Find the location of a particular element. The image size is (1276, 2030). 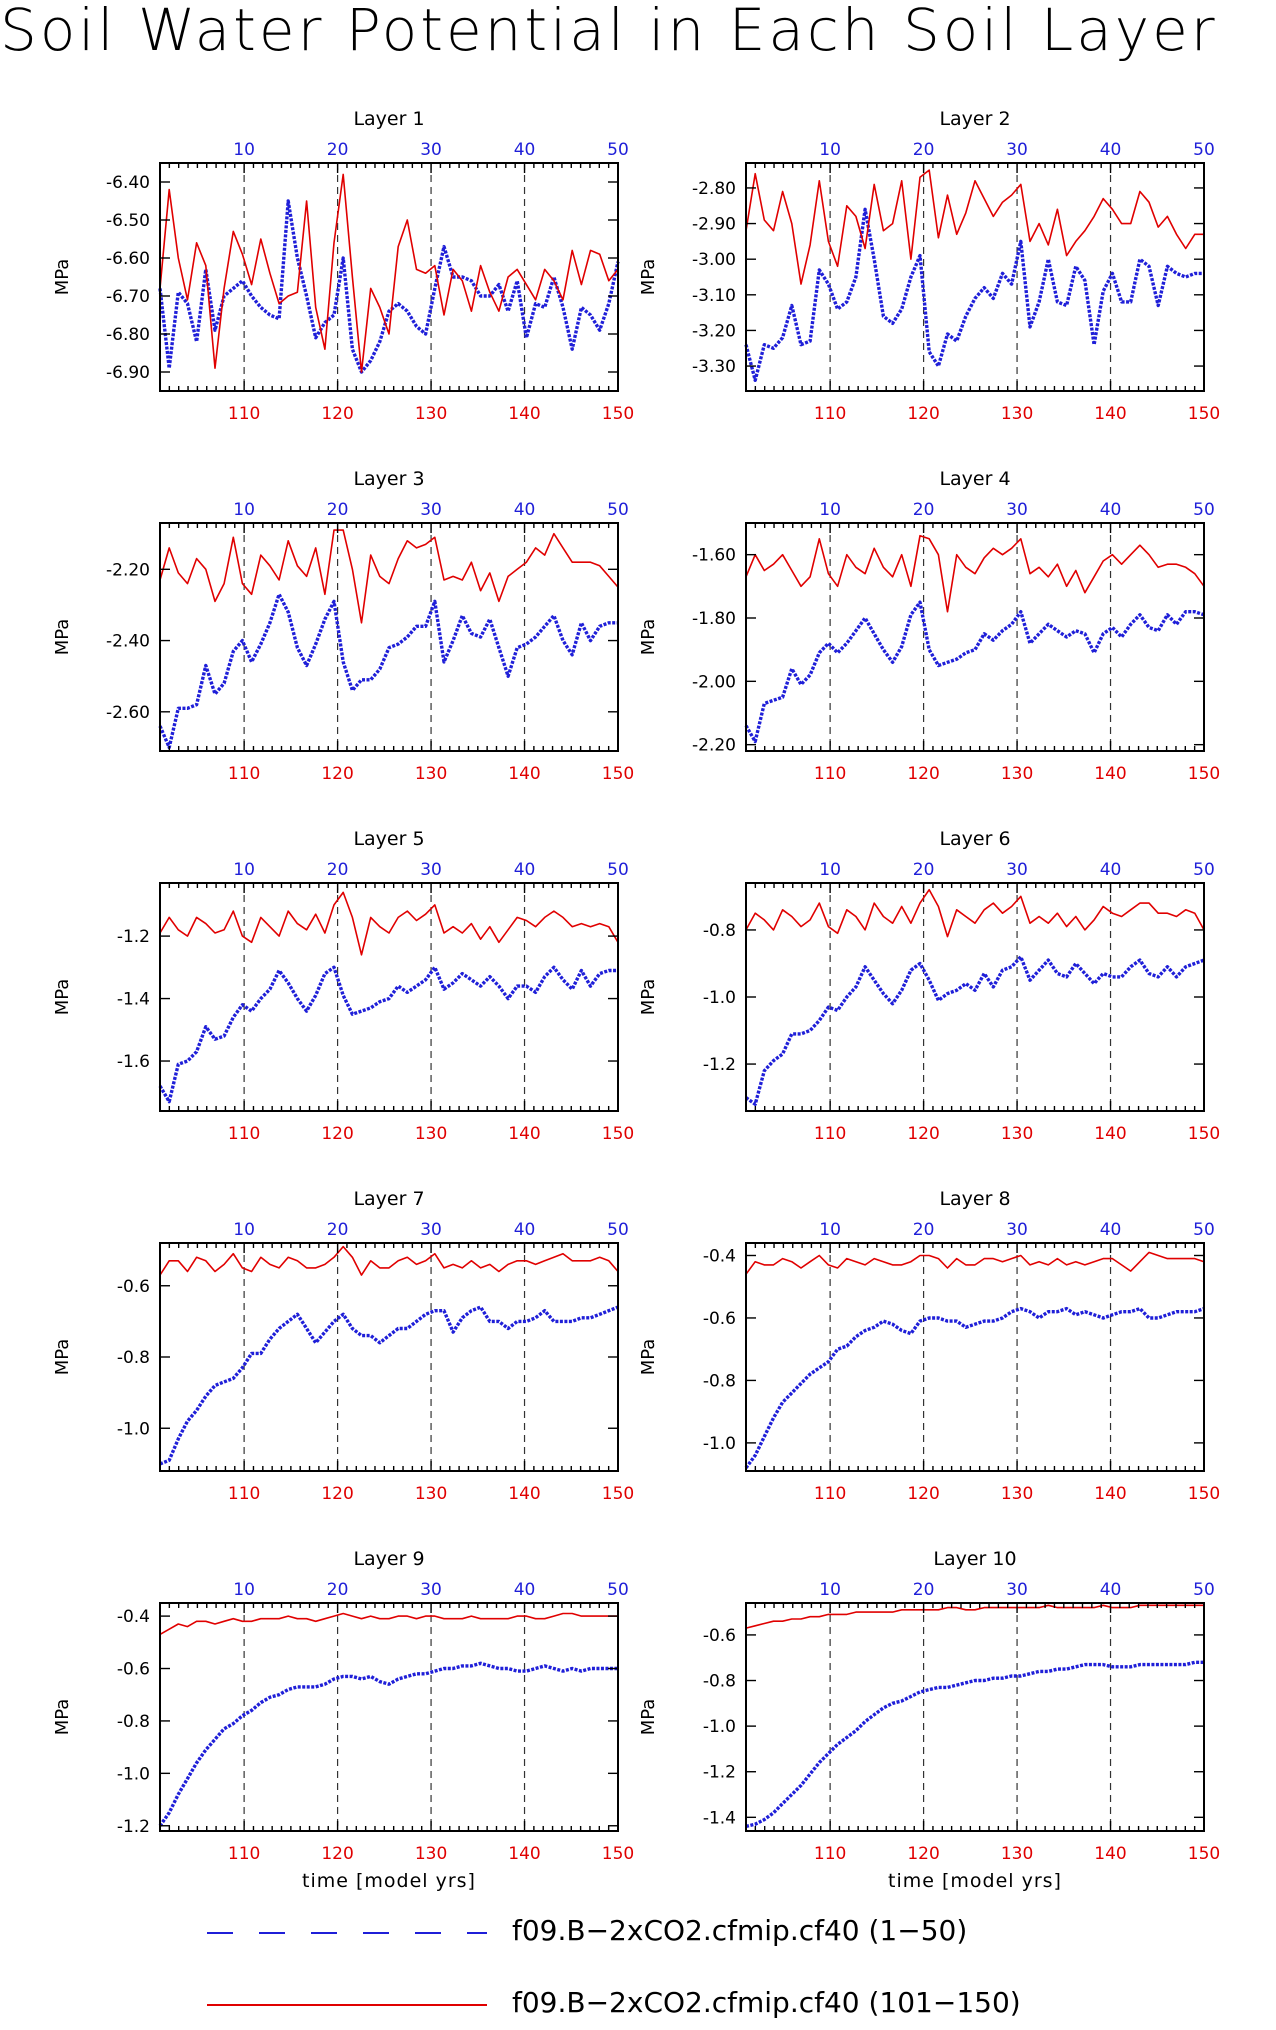

y-tick-label: -6.60 is located at coordinates (128, 259).